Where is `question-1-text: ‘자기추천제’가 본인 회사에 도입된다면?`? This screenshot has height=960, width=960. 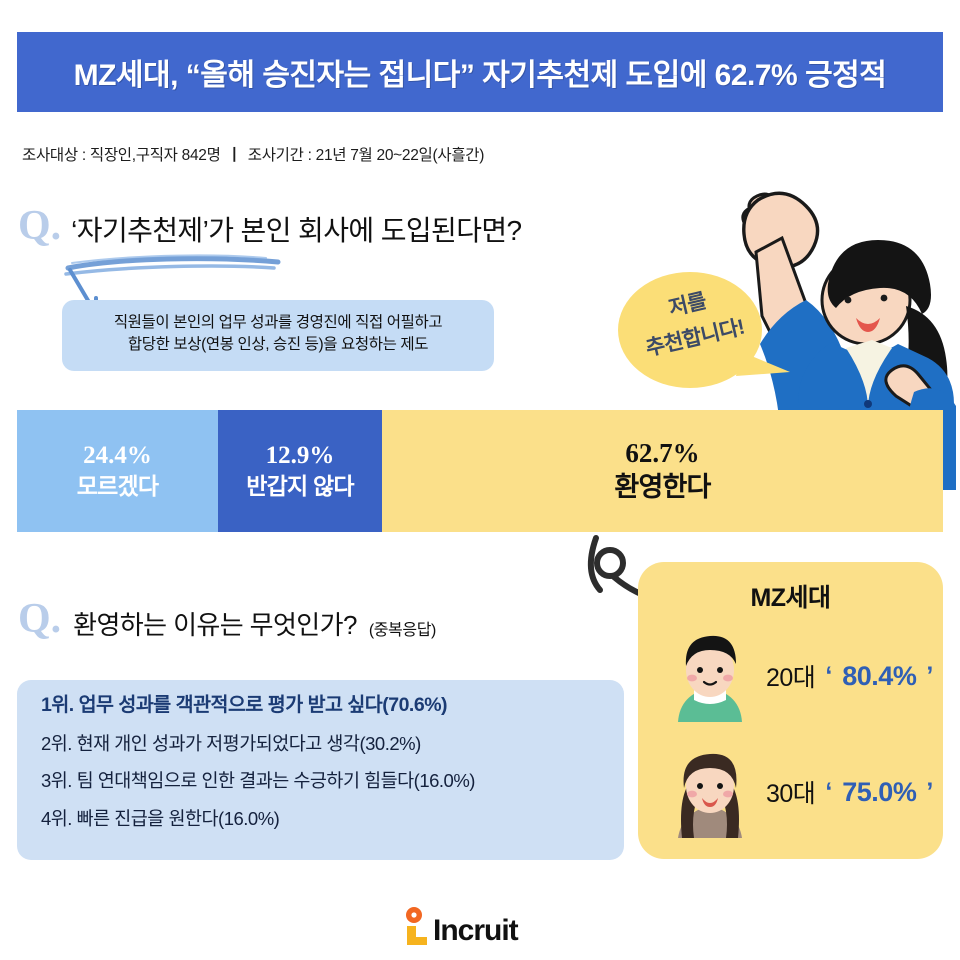 question-1-text: ‘자기추천제’가 본인 회사에 도입된다면? is located at coordinates (296, 230).